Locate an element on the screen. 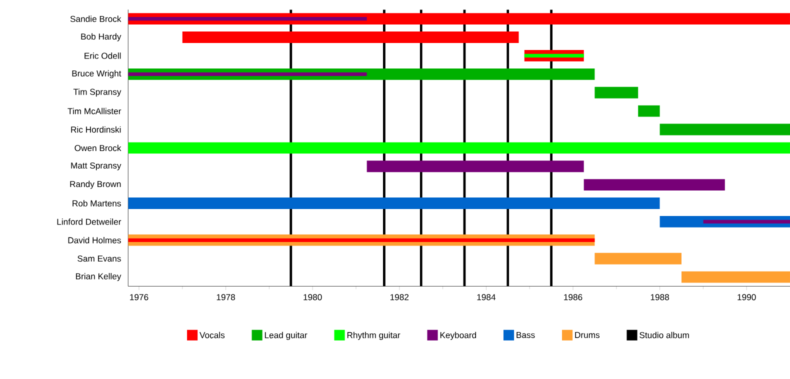 This screenshot has height=379, width=790. legend-label: Rhythm guitar is located at coordinates (373, 336).